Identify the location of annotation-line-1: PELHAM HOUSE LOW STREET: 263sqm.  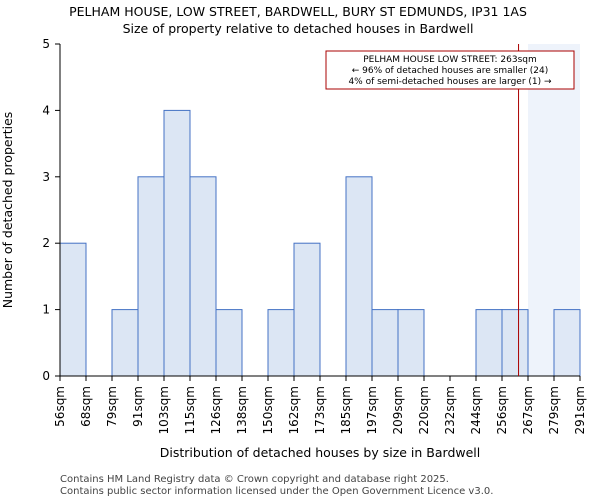
(450, 60).